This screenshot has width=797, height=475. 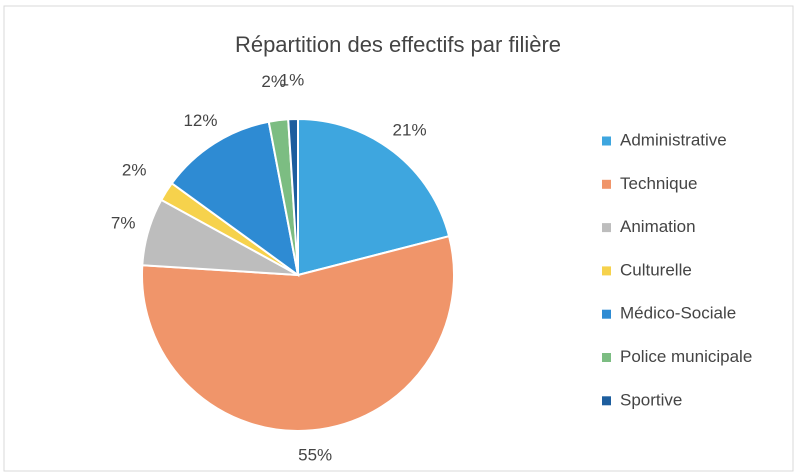 What do you see at coordinates (656, 269) in the screenshot?
I see `legend-label: Culturelle` at bounding box center [656, 269].